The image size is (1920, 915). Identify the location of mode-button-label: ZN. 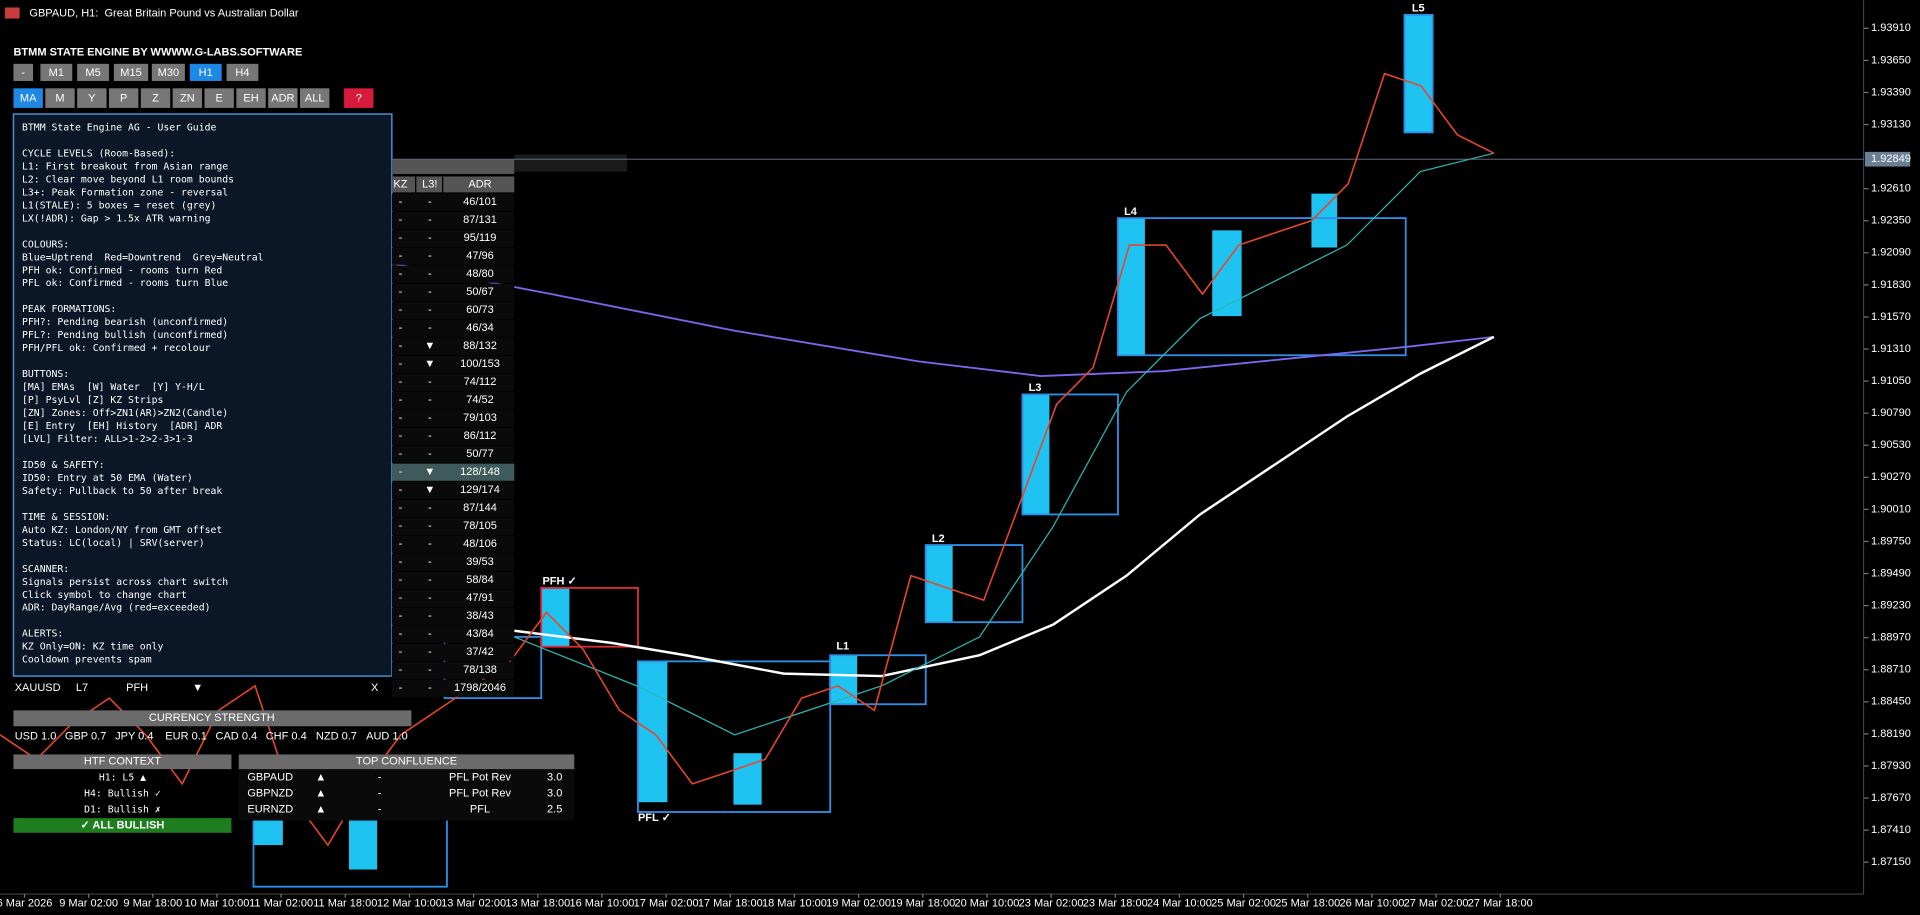
(187, 99).